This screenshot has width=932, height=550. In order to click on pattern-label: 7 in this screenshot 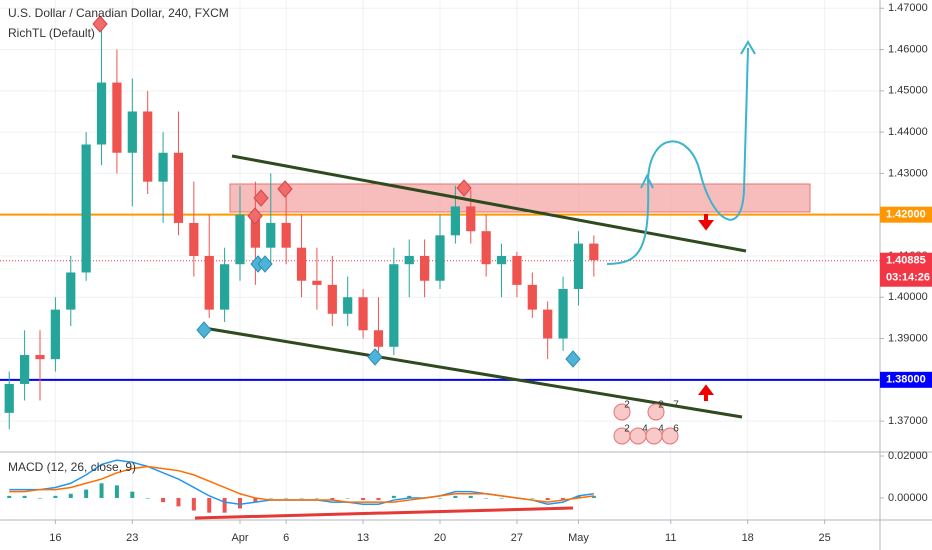, I will do `click(676, 405)`.